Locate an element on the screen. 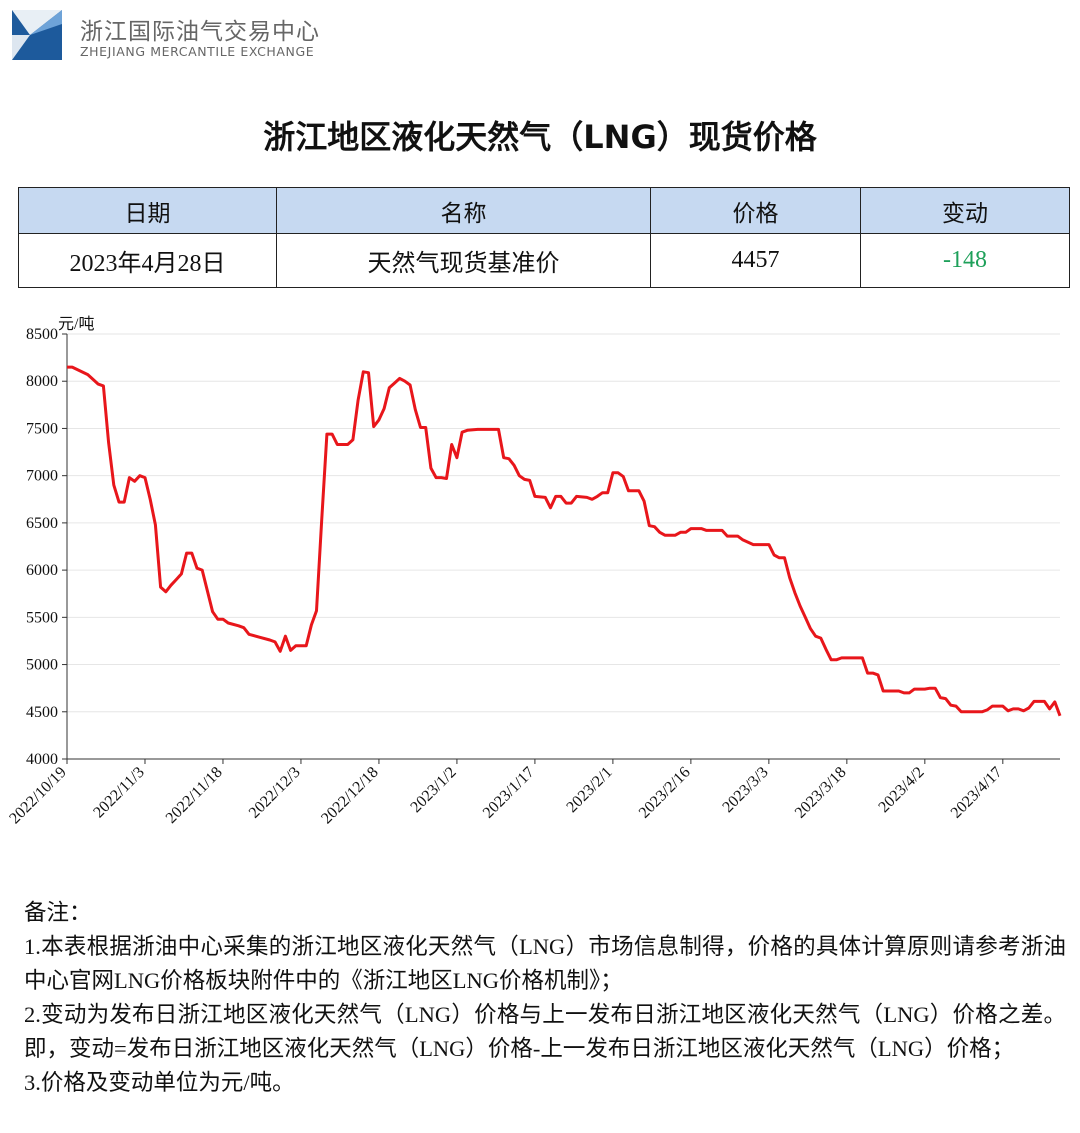 Image resolution: width=1080 pixels, height=1133 pixels. y-tick-label: 4500 is located at coordinates (42, 712).